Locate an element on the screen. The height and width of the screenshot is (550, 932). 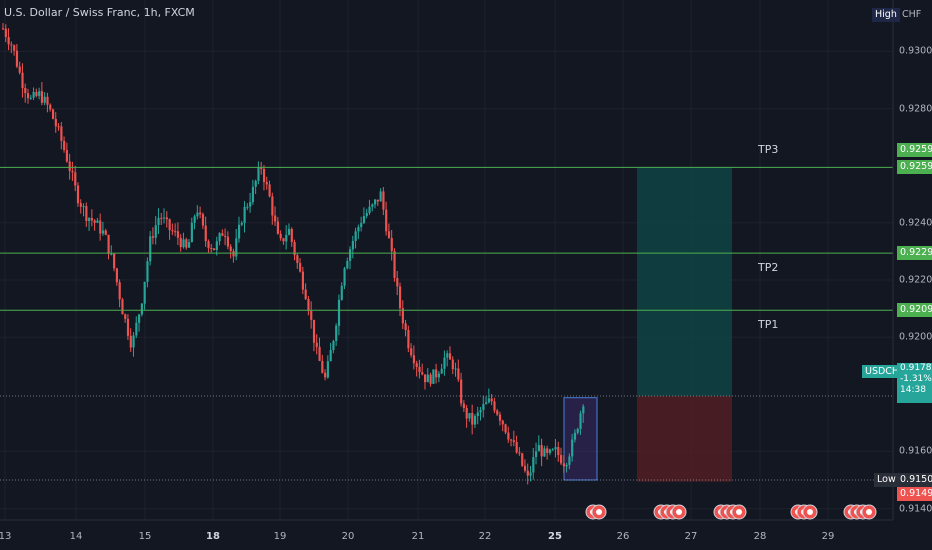
high-tag: High is located at coordinates (886, 15).